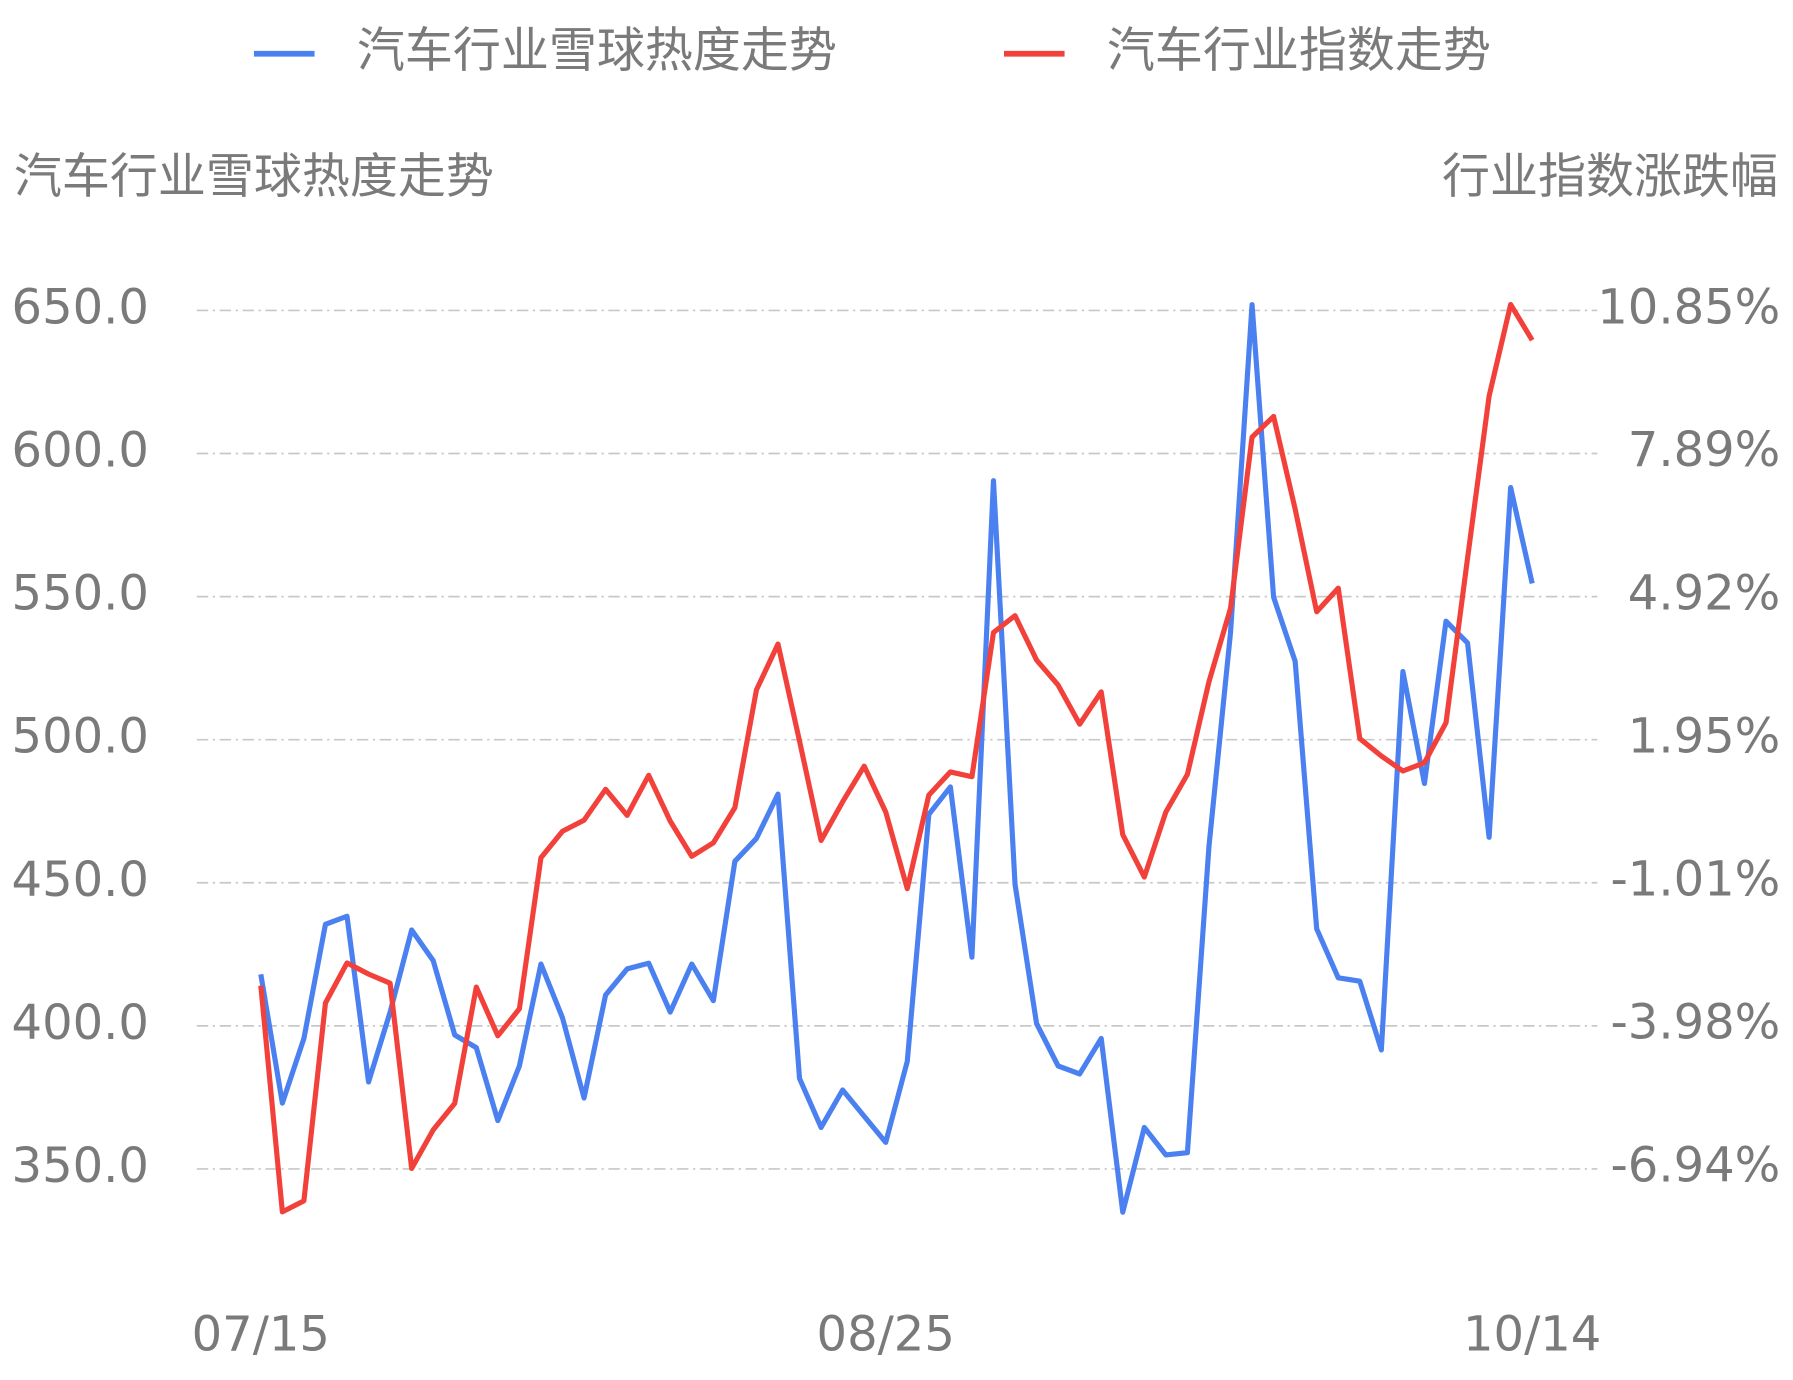  I want to click on y2-tick-label: 4.92%, so click(1704, 593).